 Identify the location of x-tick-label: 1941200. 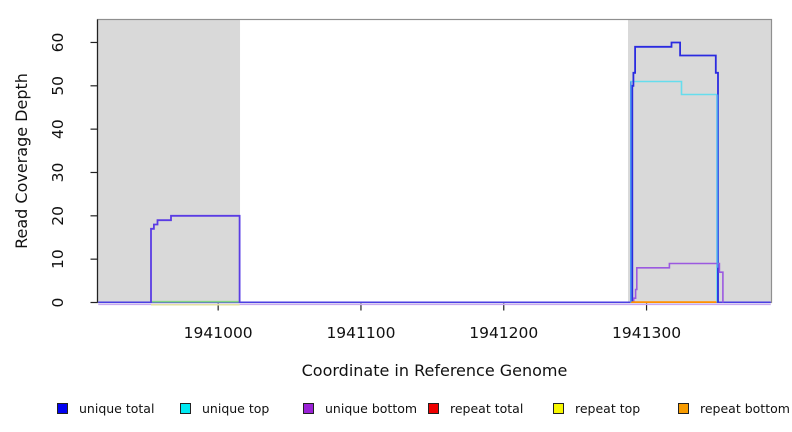
(503, 333).